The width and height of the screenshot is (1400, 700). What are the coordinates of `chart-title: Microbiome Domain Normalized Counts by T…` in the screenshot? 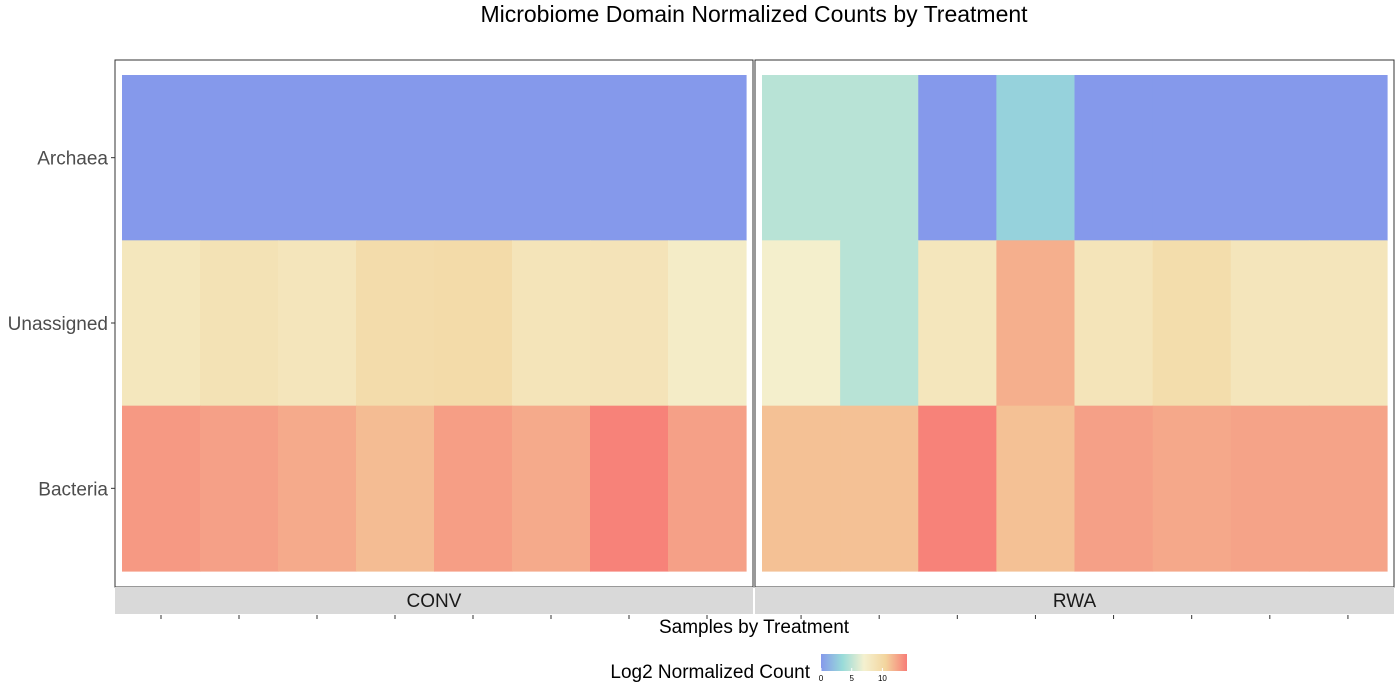 It's located at (754, 14).